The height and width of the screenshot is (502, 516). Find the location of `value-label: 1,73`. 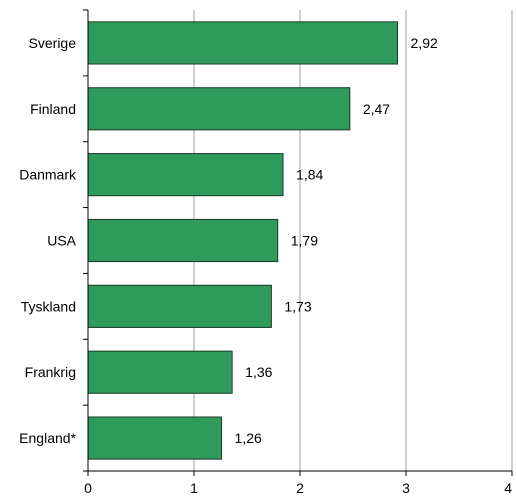

value-label: 1,73 is located at coordinates (297, 306).